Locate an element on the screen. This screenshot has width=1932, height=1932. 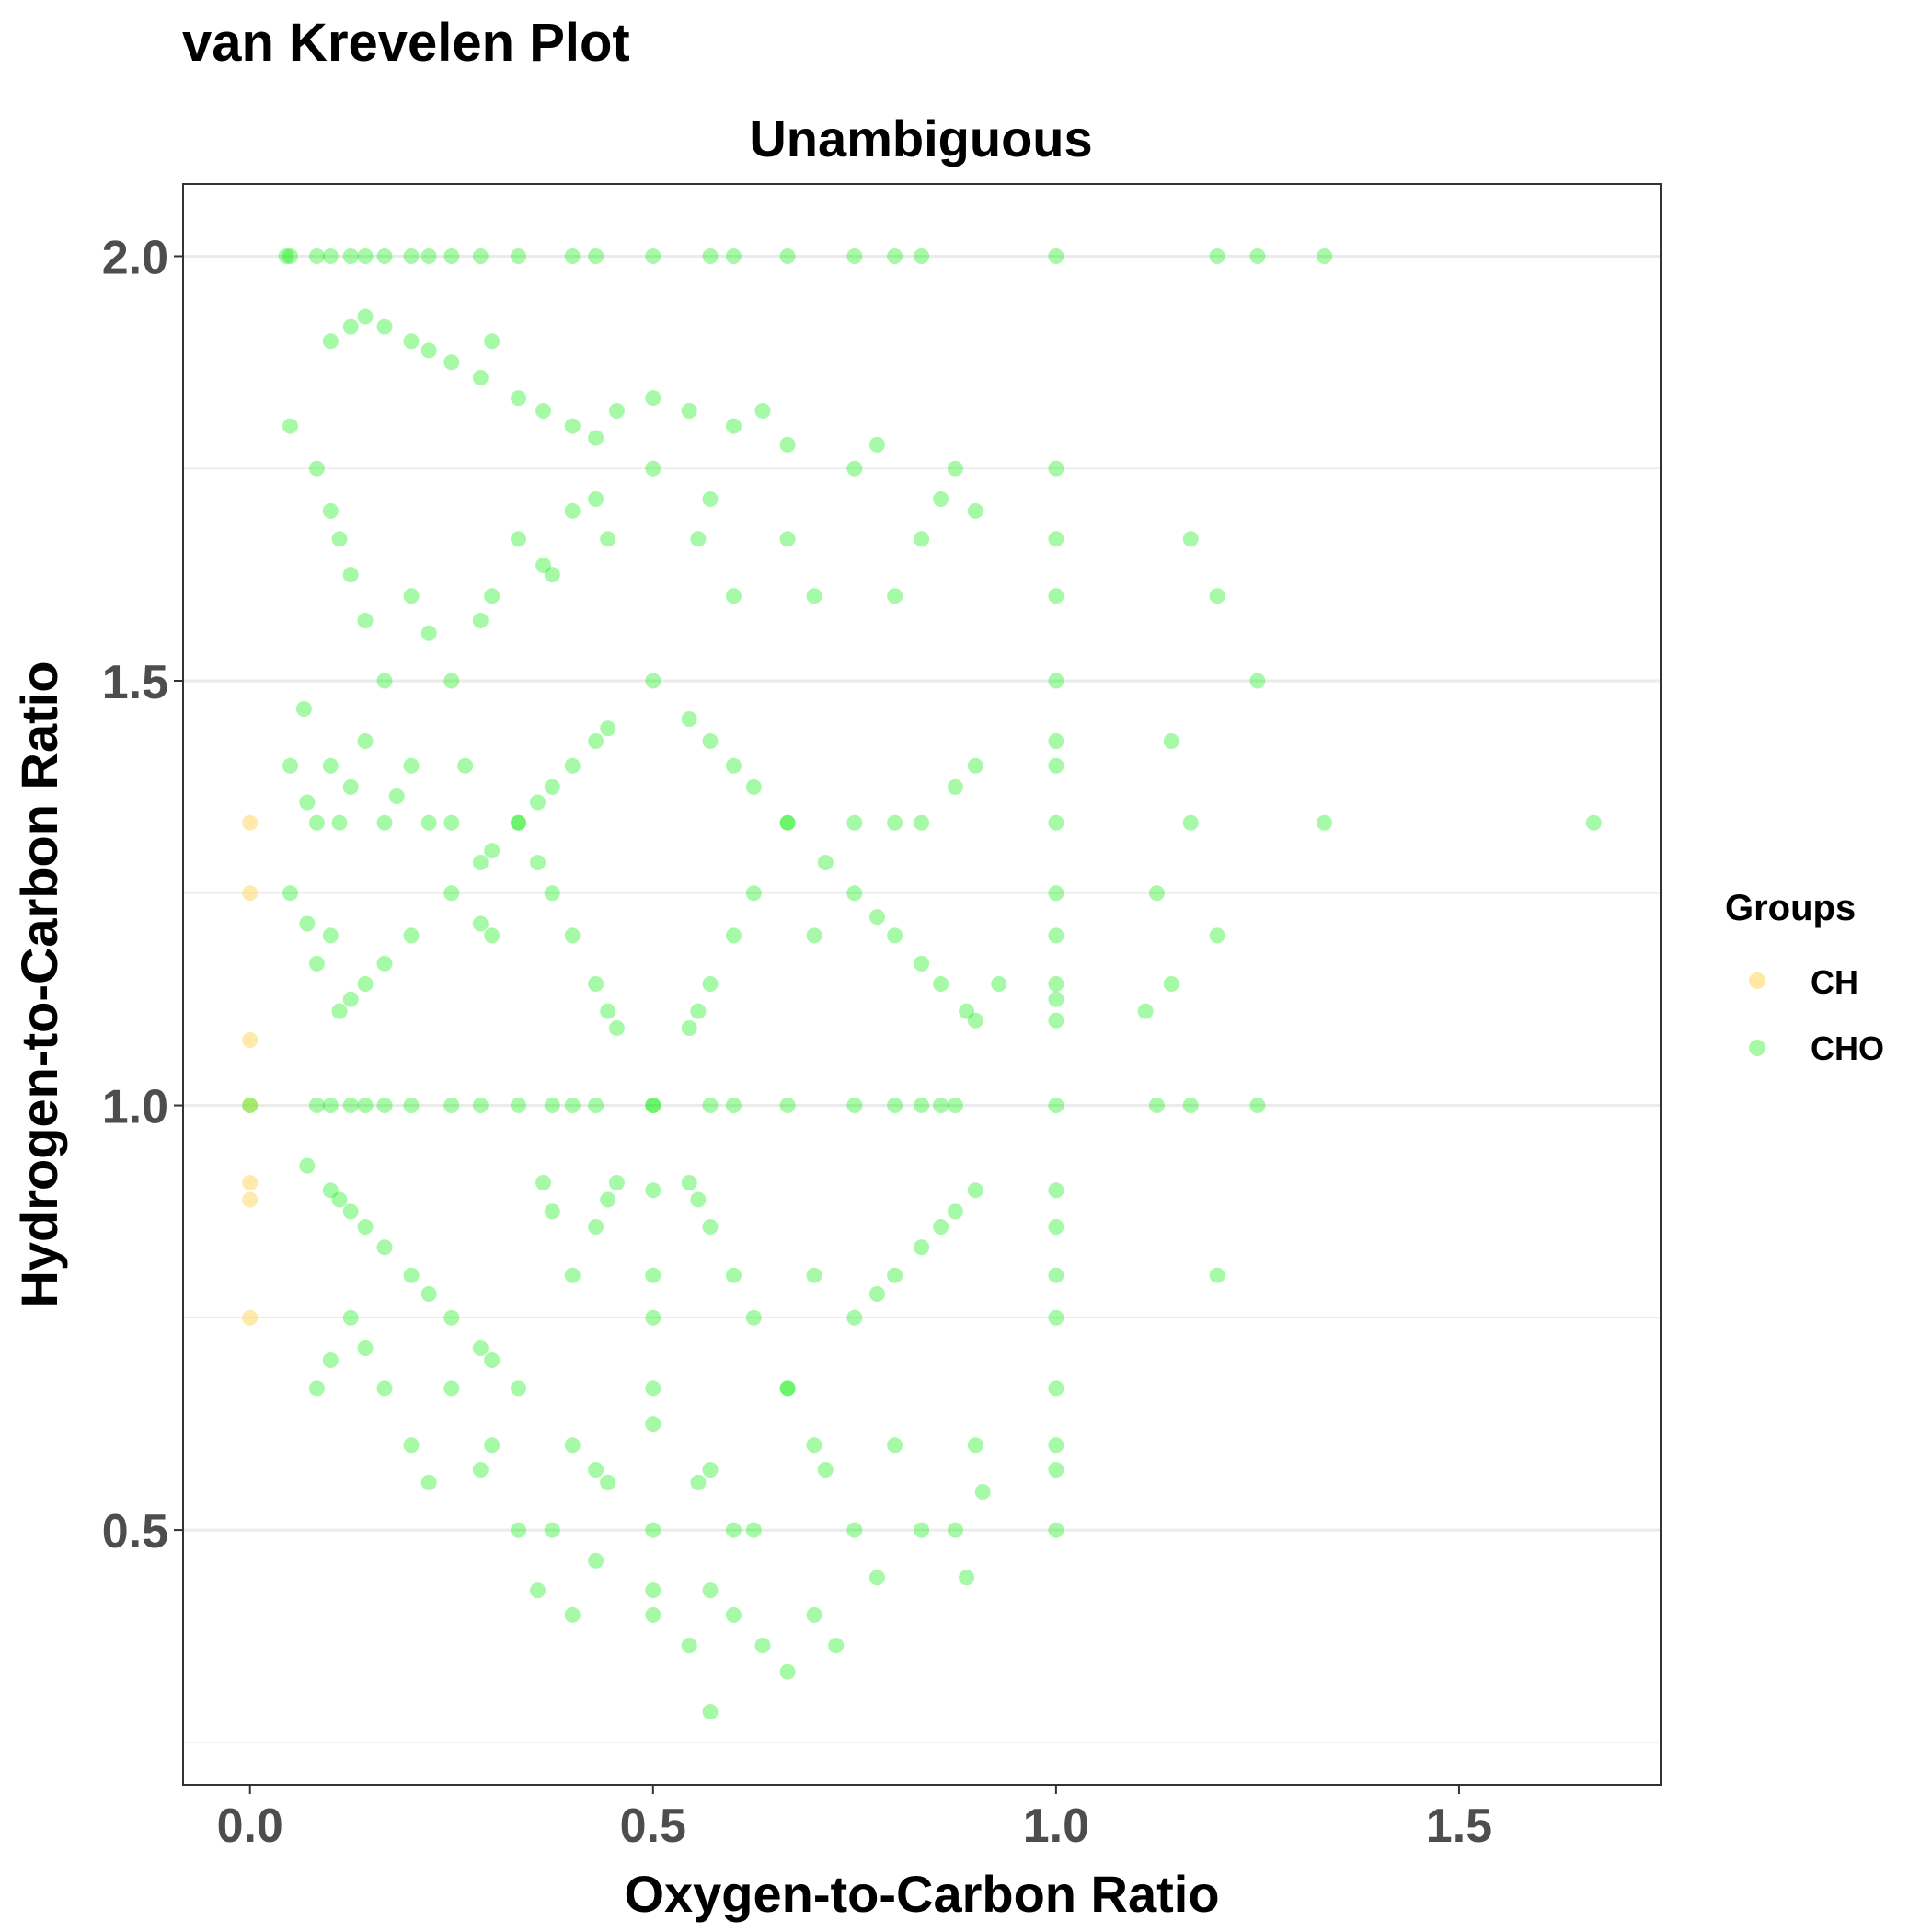
legend-key-cho is located at coordinates (1757, 1048).